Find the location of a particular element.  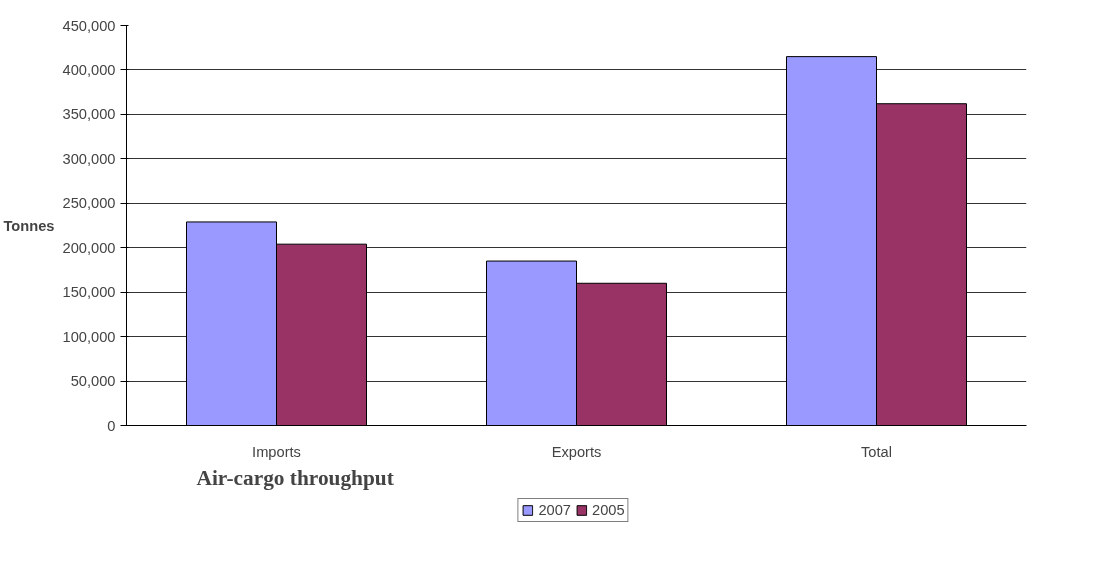

text: Air-cargo throughput is located at coordinates (295, 477).